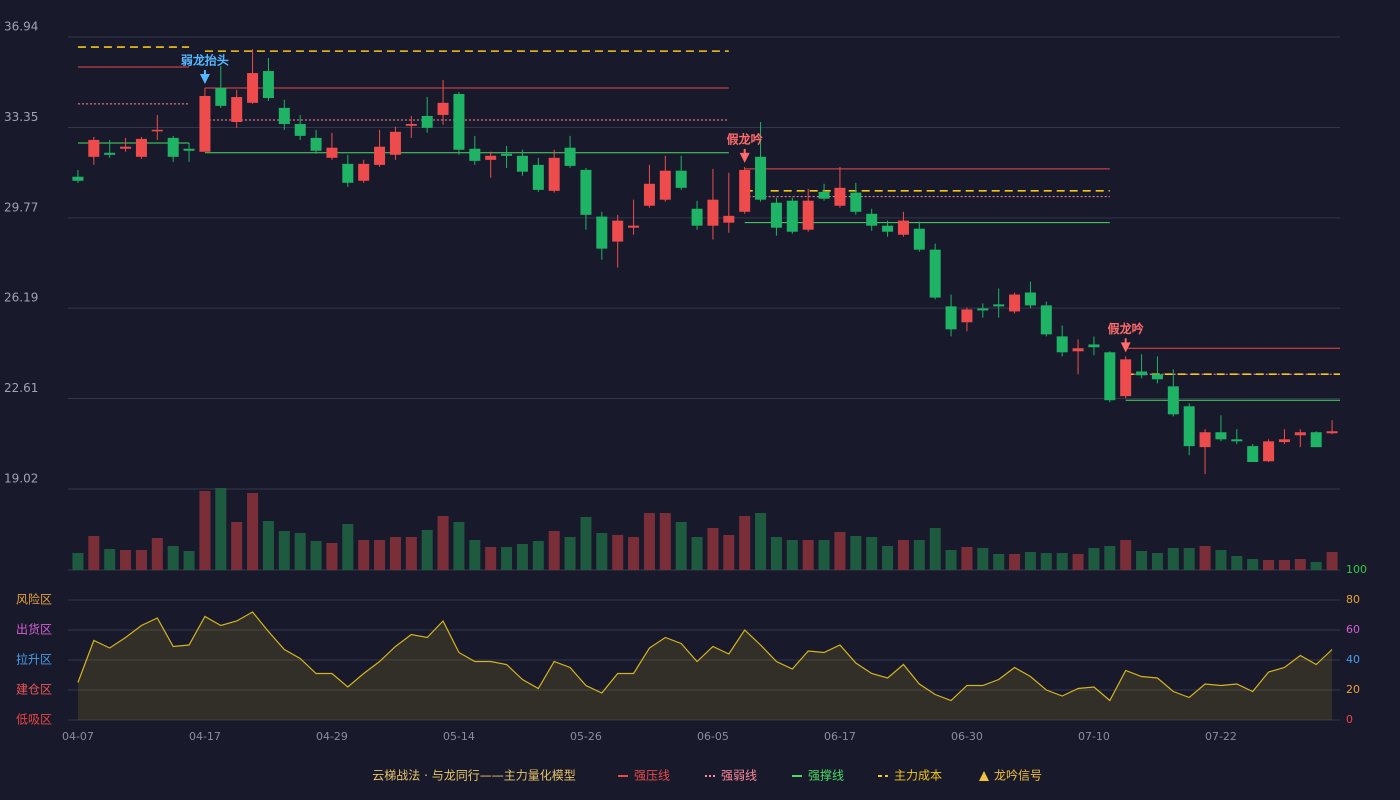  I want to click on zone-label: 拉升区, so click(34, 659).